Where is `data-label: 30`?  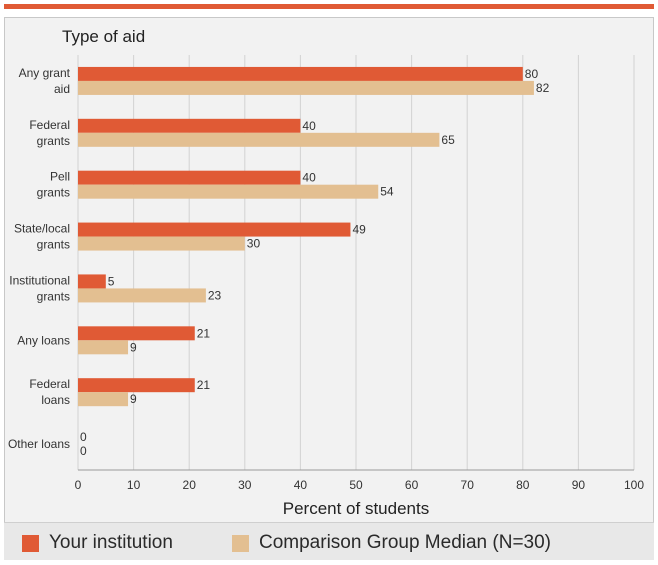 data-label: 30 is located at coordinates (254, 244).